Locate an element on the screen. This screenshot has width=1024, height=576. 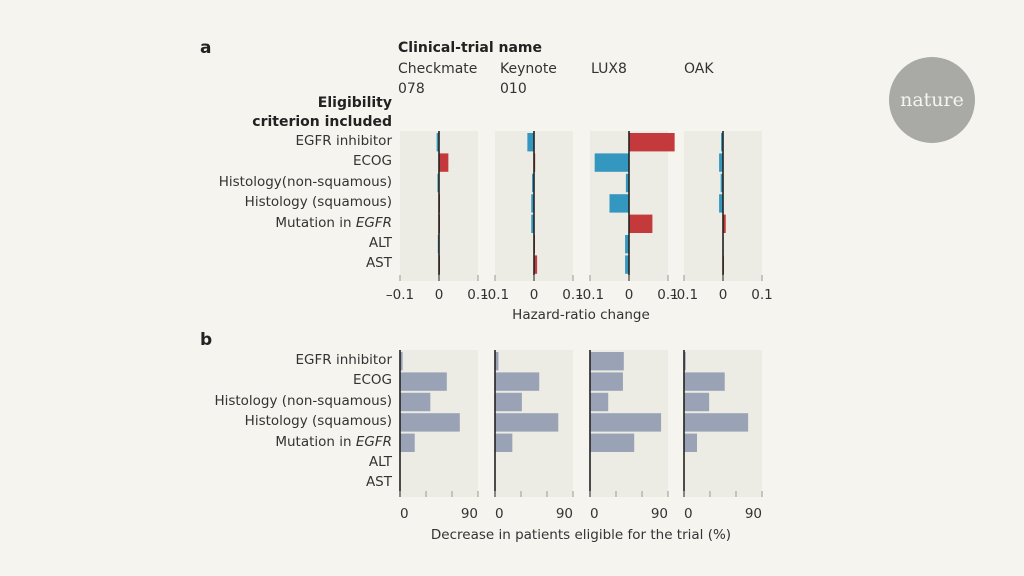
trial-name-line1: Keynote is located at coordinates (528, 69).